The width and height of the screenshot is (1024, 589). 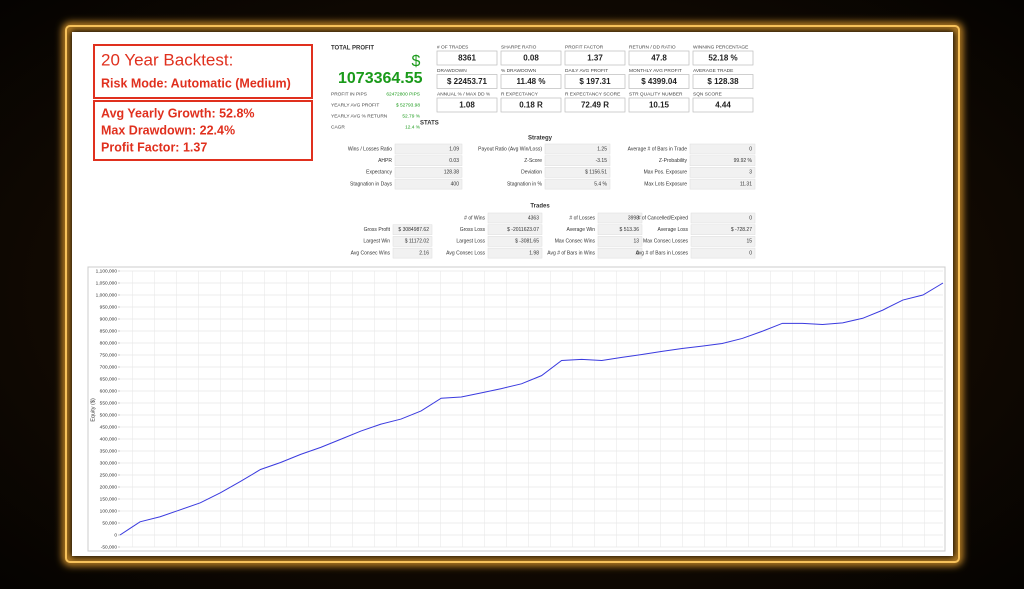 What do you see at coordinates (665, 184) in the screenshot?
I see `table-label: Max Lots Exposure` at bounding box center [665, 184].